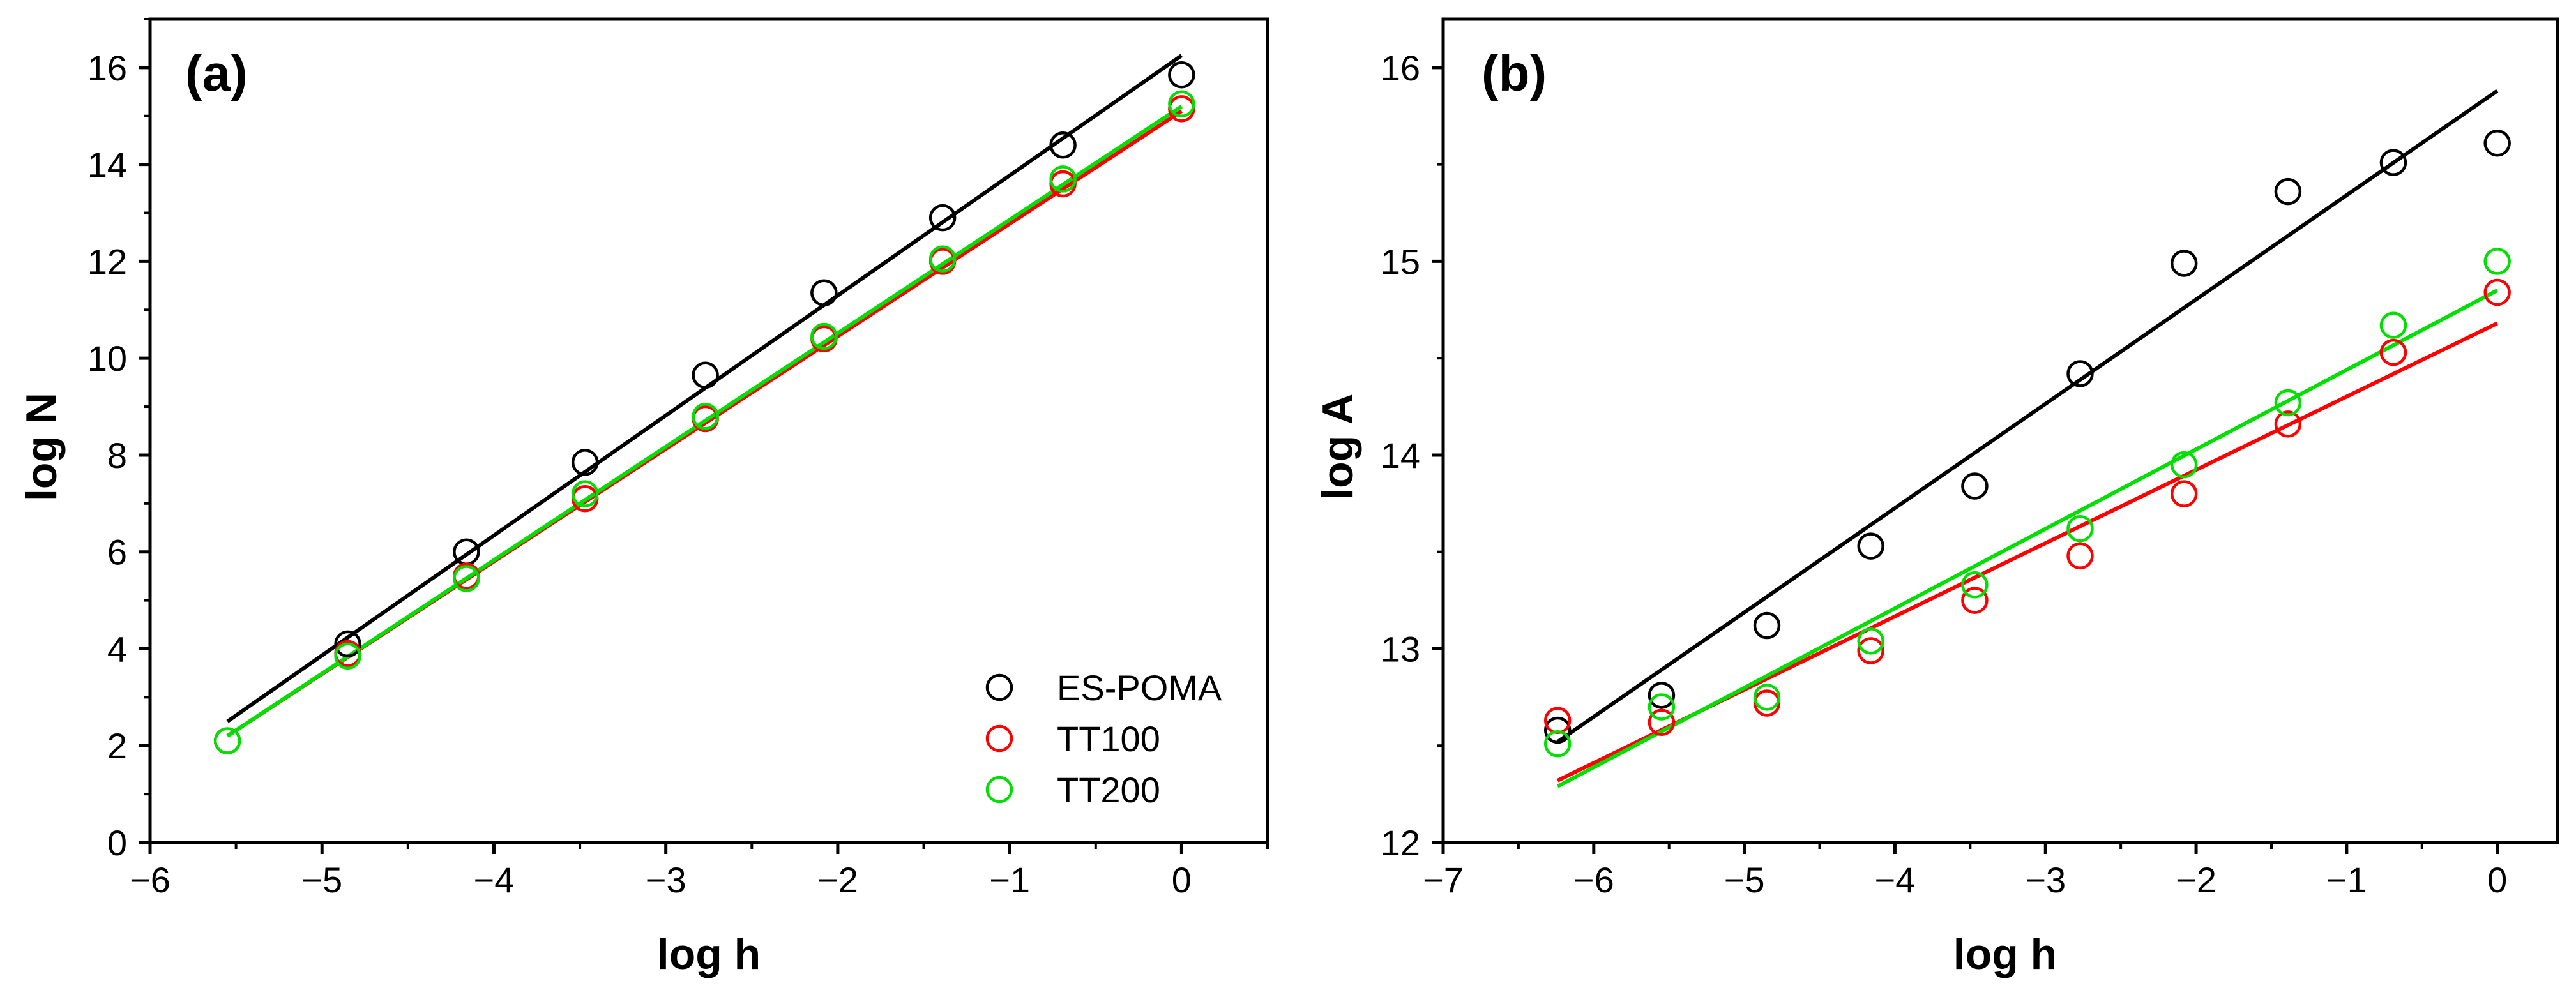 The height and width of the screenshot is (997, 2576). I want to click on panel-a-y-axis-label: log N, so click(42, 447).